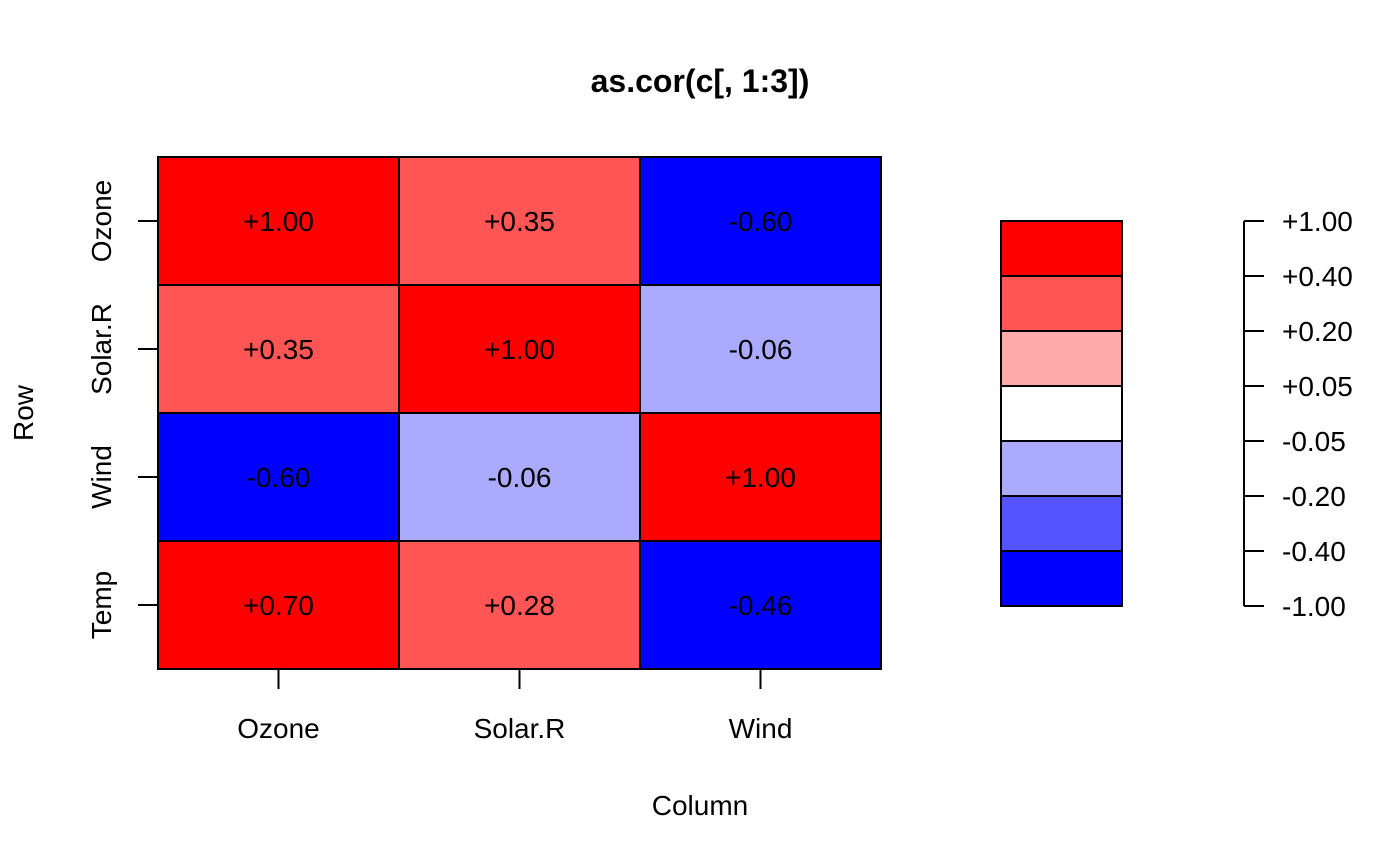 Image resolution: width=1400 pixels, height=866 pixels. I want to click on legend-tick-label: -0.05, so click(1314, 441).